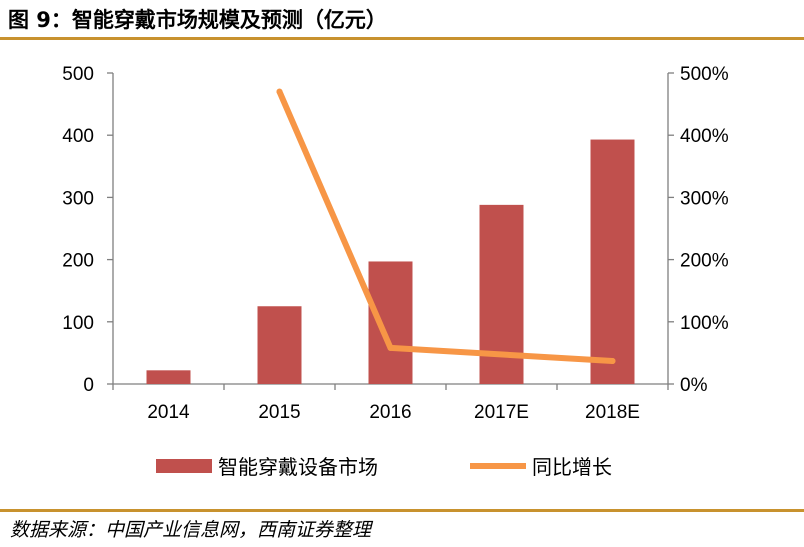  I want to click on legend-bar-swatch, so click(184, 466).